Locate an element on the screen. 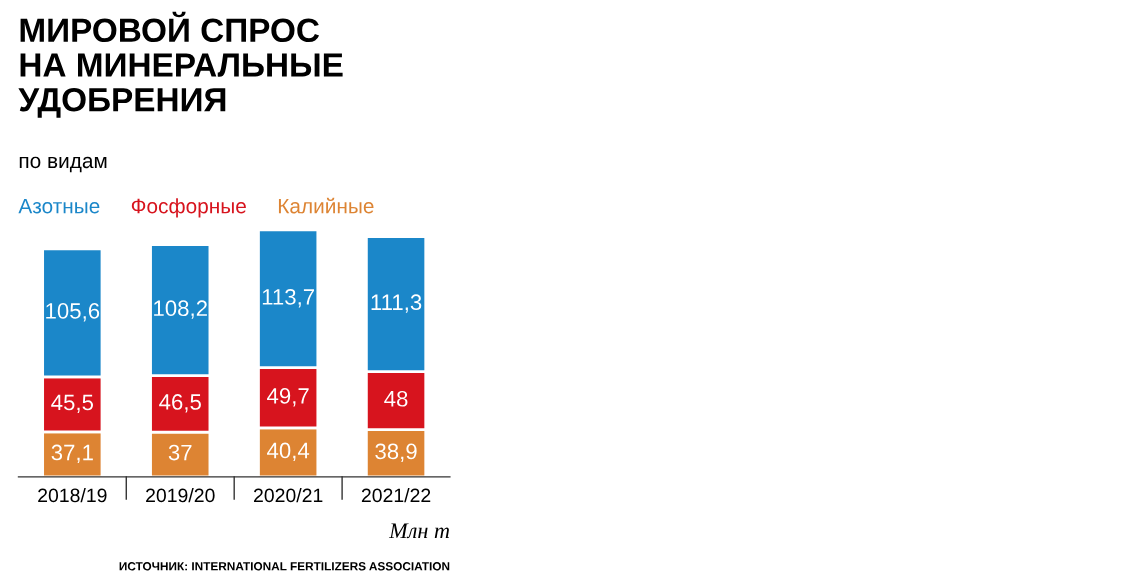 This screenshot has height=588, width=1148. data-label: 37 is located at coordinates (180, 452).